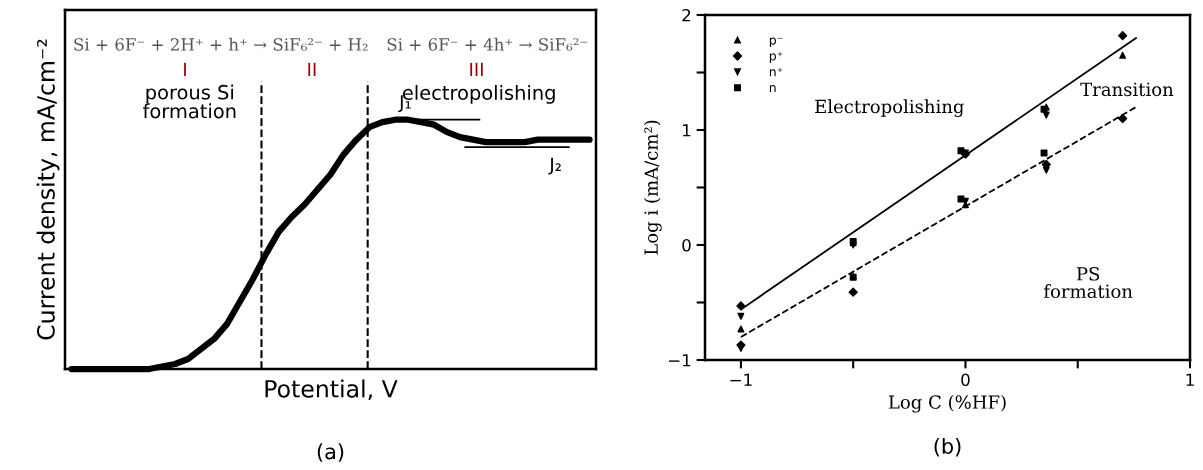 The height and width of the screenshot is (470, 1203). I want to click on legend-label: p⁻, so click(776, 42).